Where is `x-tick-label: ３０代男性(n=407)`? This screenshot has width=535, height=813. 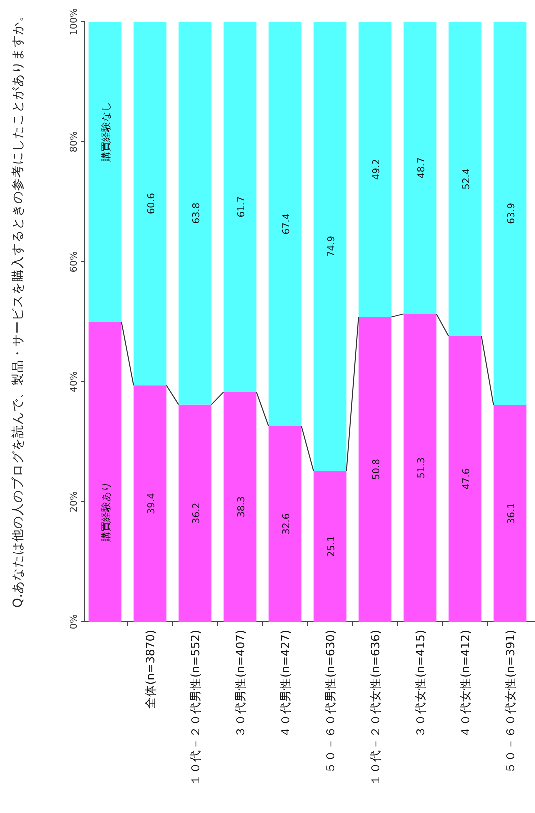 x-tick-label: ３０代男性(n=407) is located at coordinates (240, 684).